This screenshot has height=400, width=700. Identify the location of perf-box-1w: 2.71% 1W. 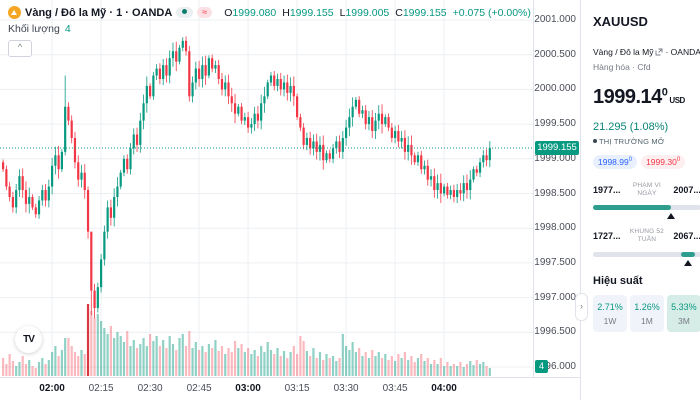
(610, 313).